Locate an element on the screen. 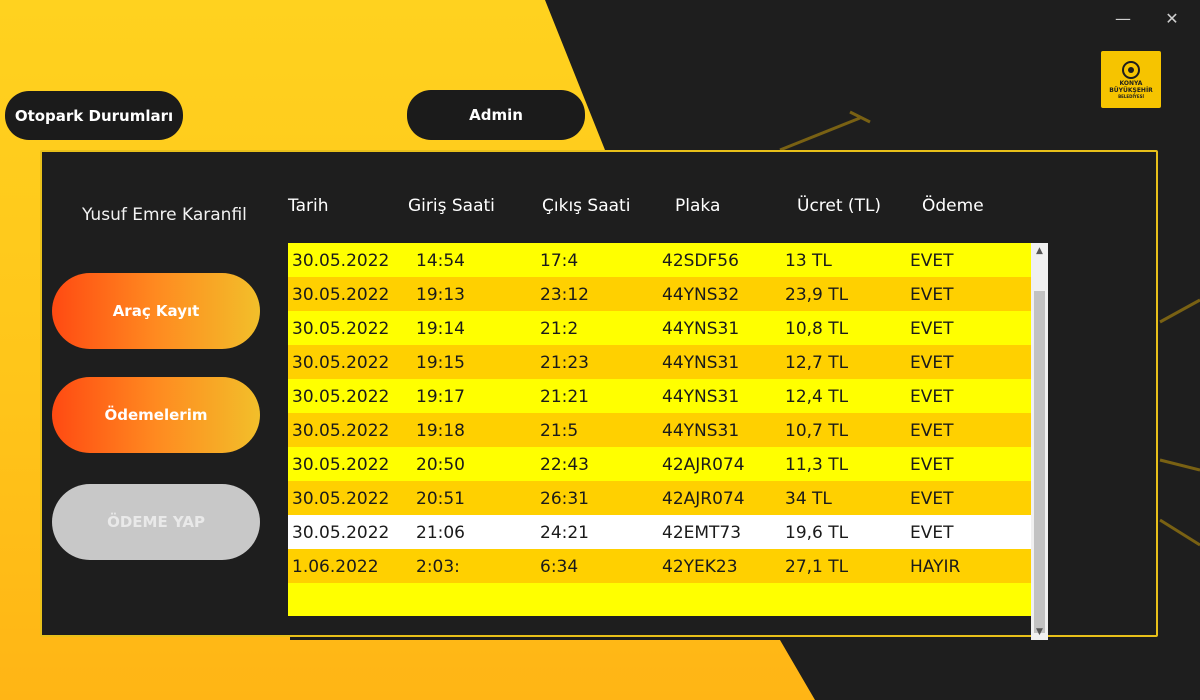  cell-exit-time: 6:34 is located at coordinates (559, 567).